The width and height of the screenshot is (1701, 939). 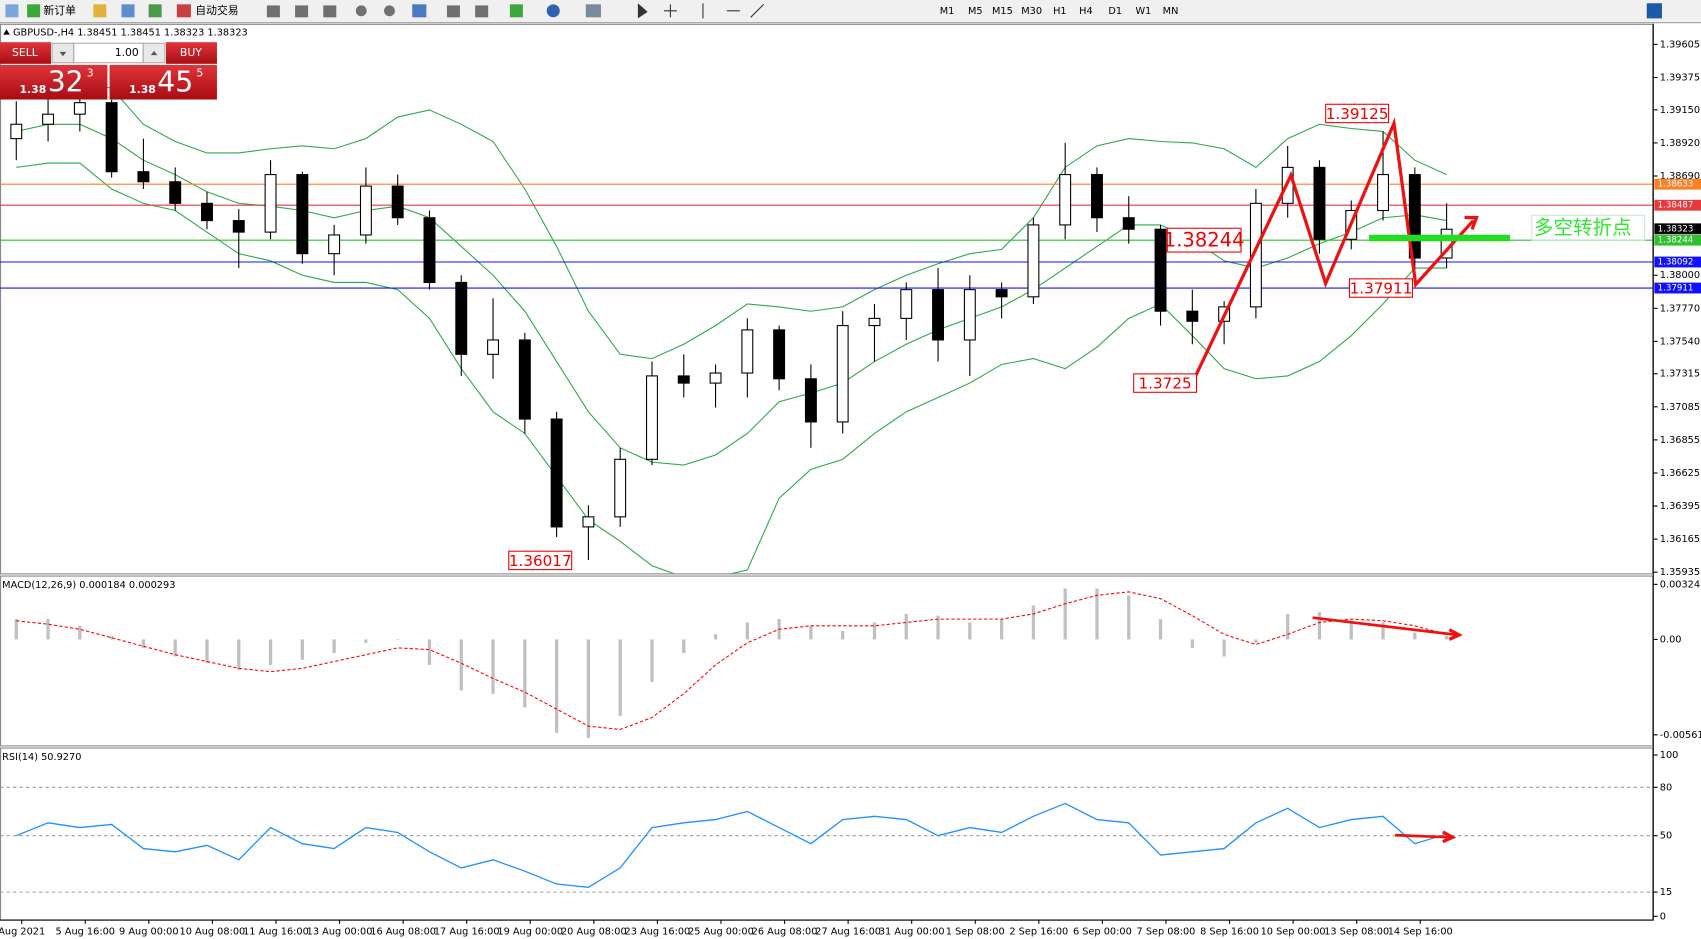 What do you see at coordinates (1666, 787) in the screenshot?
I see `y-tick-label: 80` at bounding box center [1666, 787].